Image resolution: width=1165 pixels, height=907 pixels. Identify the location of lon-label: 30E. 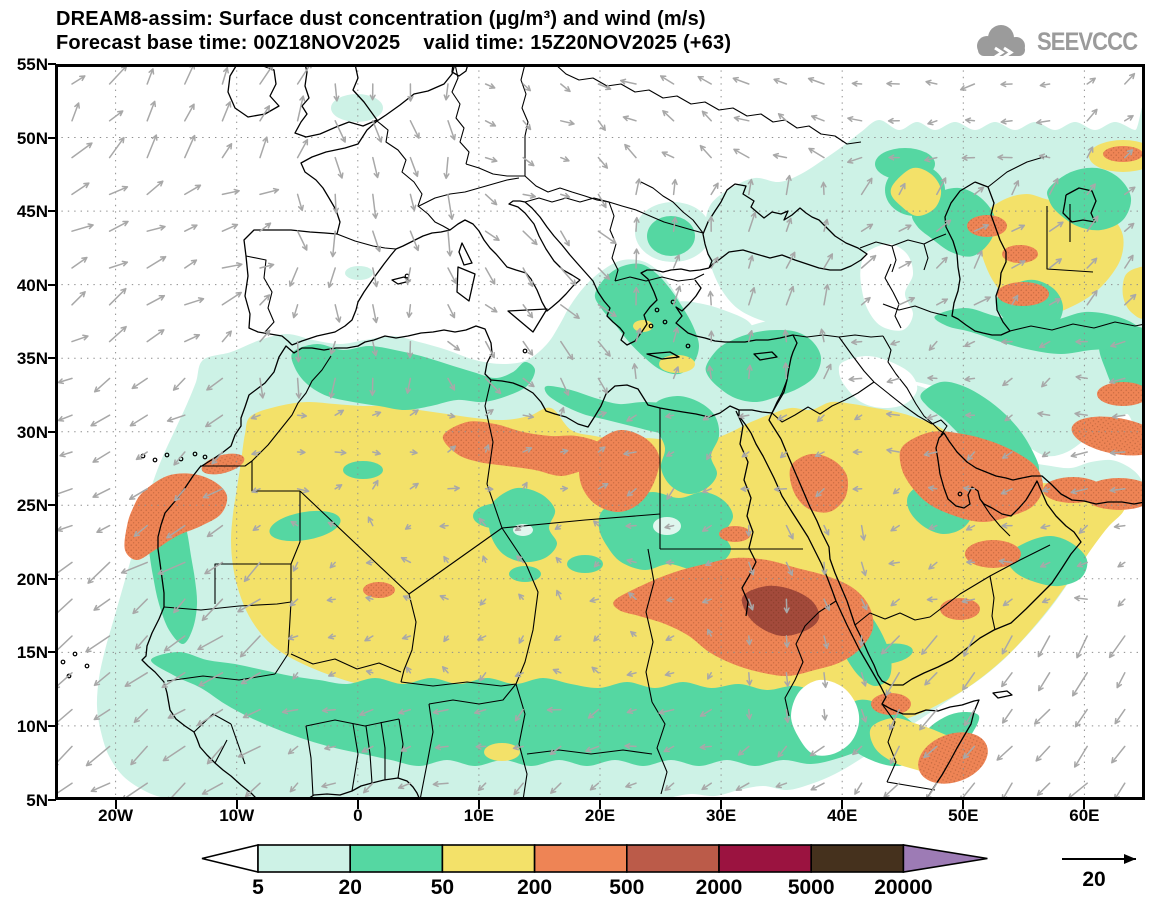
(721, 815).